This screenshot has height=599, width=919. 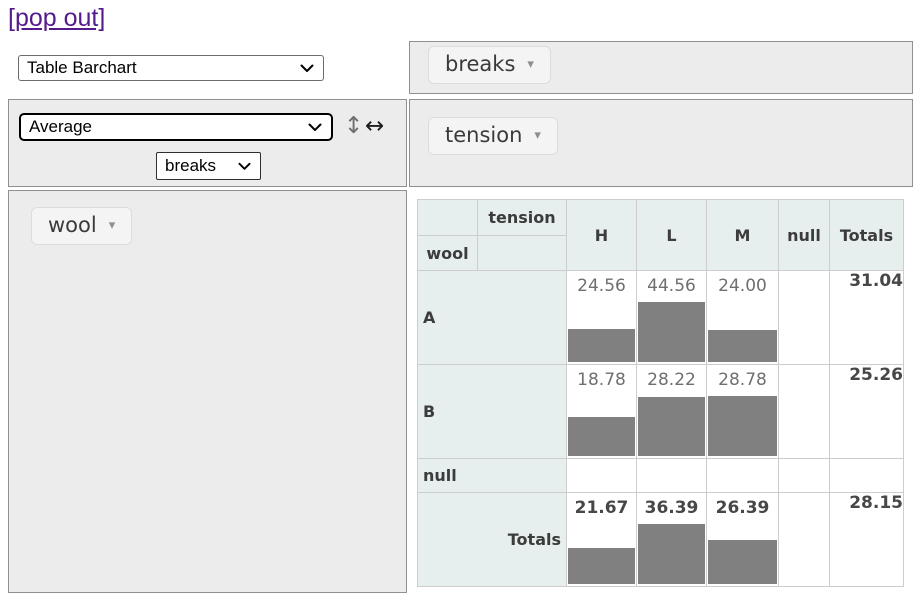 I want to click on attribute-pill-wool: wool ▾, so click(x=82, y=226).